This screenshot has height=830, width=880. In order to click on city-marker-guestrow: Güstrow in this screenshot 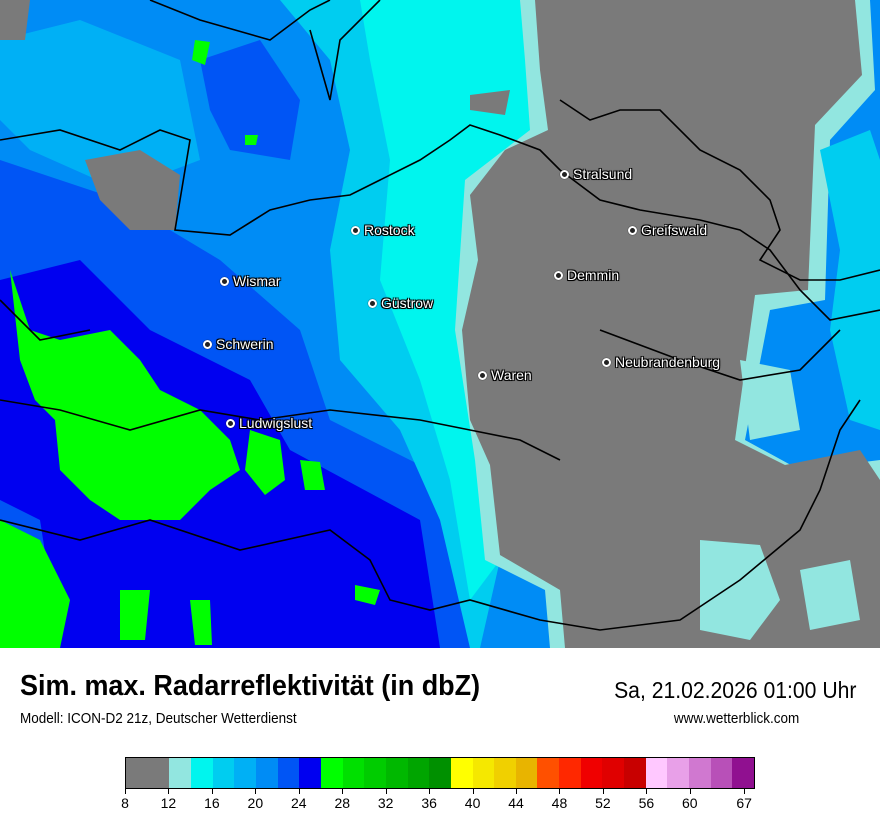, I will do `click(400, 303)`.